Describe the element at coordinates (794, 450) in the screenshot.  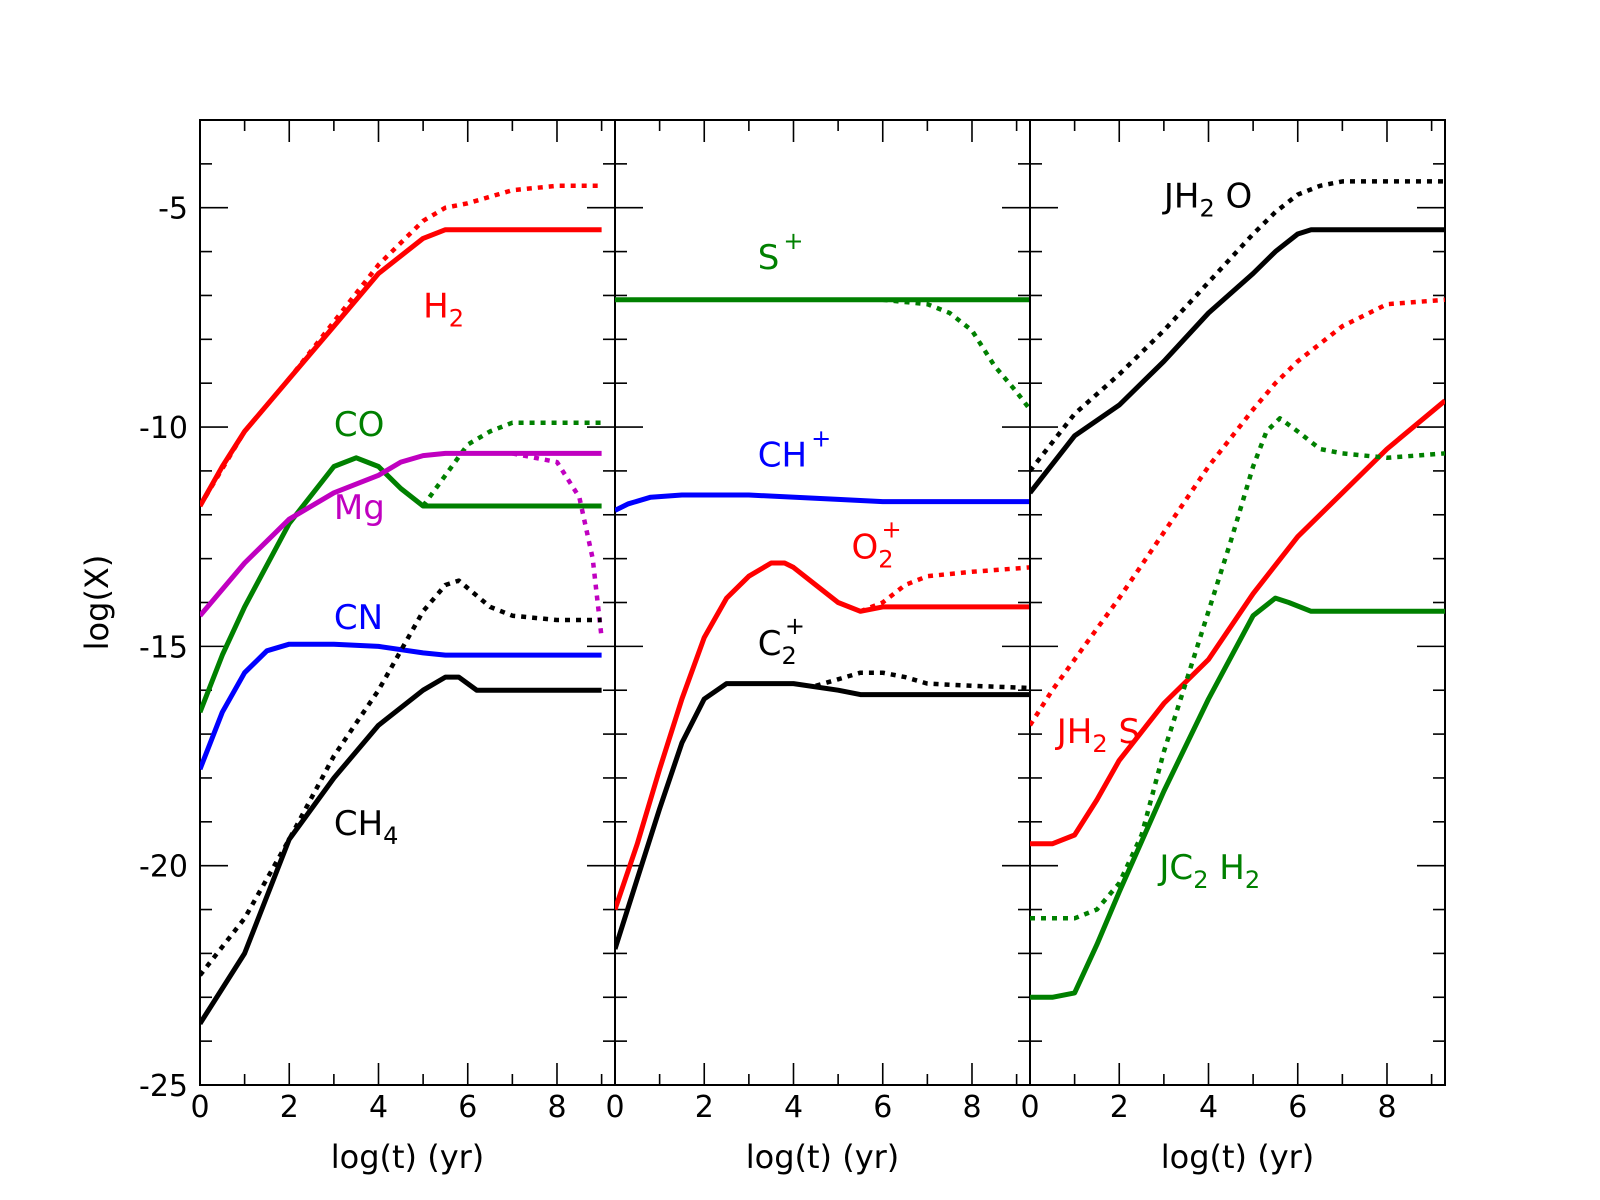
I see `series-label-ch-plus: CH +` at that location.